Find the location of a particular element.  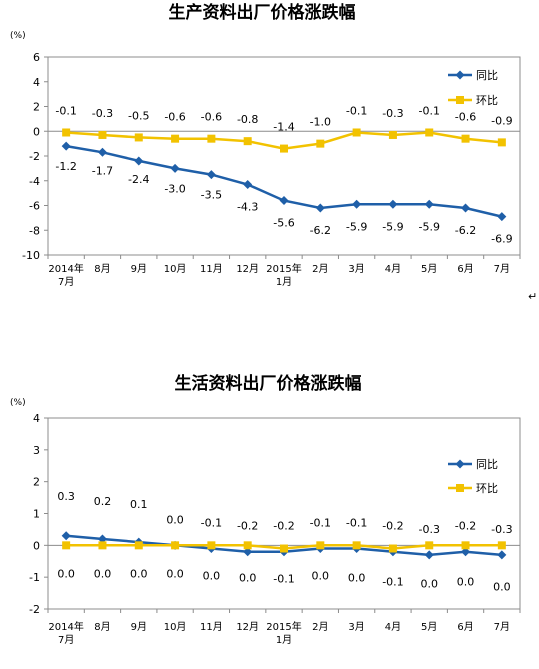

data-label: -1.2 is located at coordinates (65, 166).